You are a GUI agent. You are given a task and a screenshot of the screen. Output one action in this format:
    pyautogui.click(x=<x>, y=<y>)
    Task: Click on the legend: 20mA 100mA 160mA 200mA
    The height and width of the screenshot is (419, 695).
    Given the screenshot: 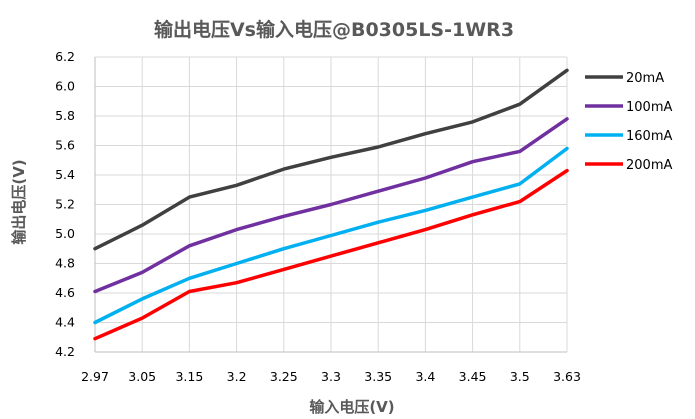 What is the action you would take?
    pyautogui.click(x=628, y=122)
    